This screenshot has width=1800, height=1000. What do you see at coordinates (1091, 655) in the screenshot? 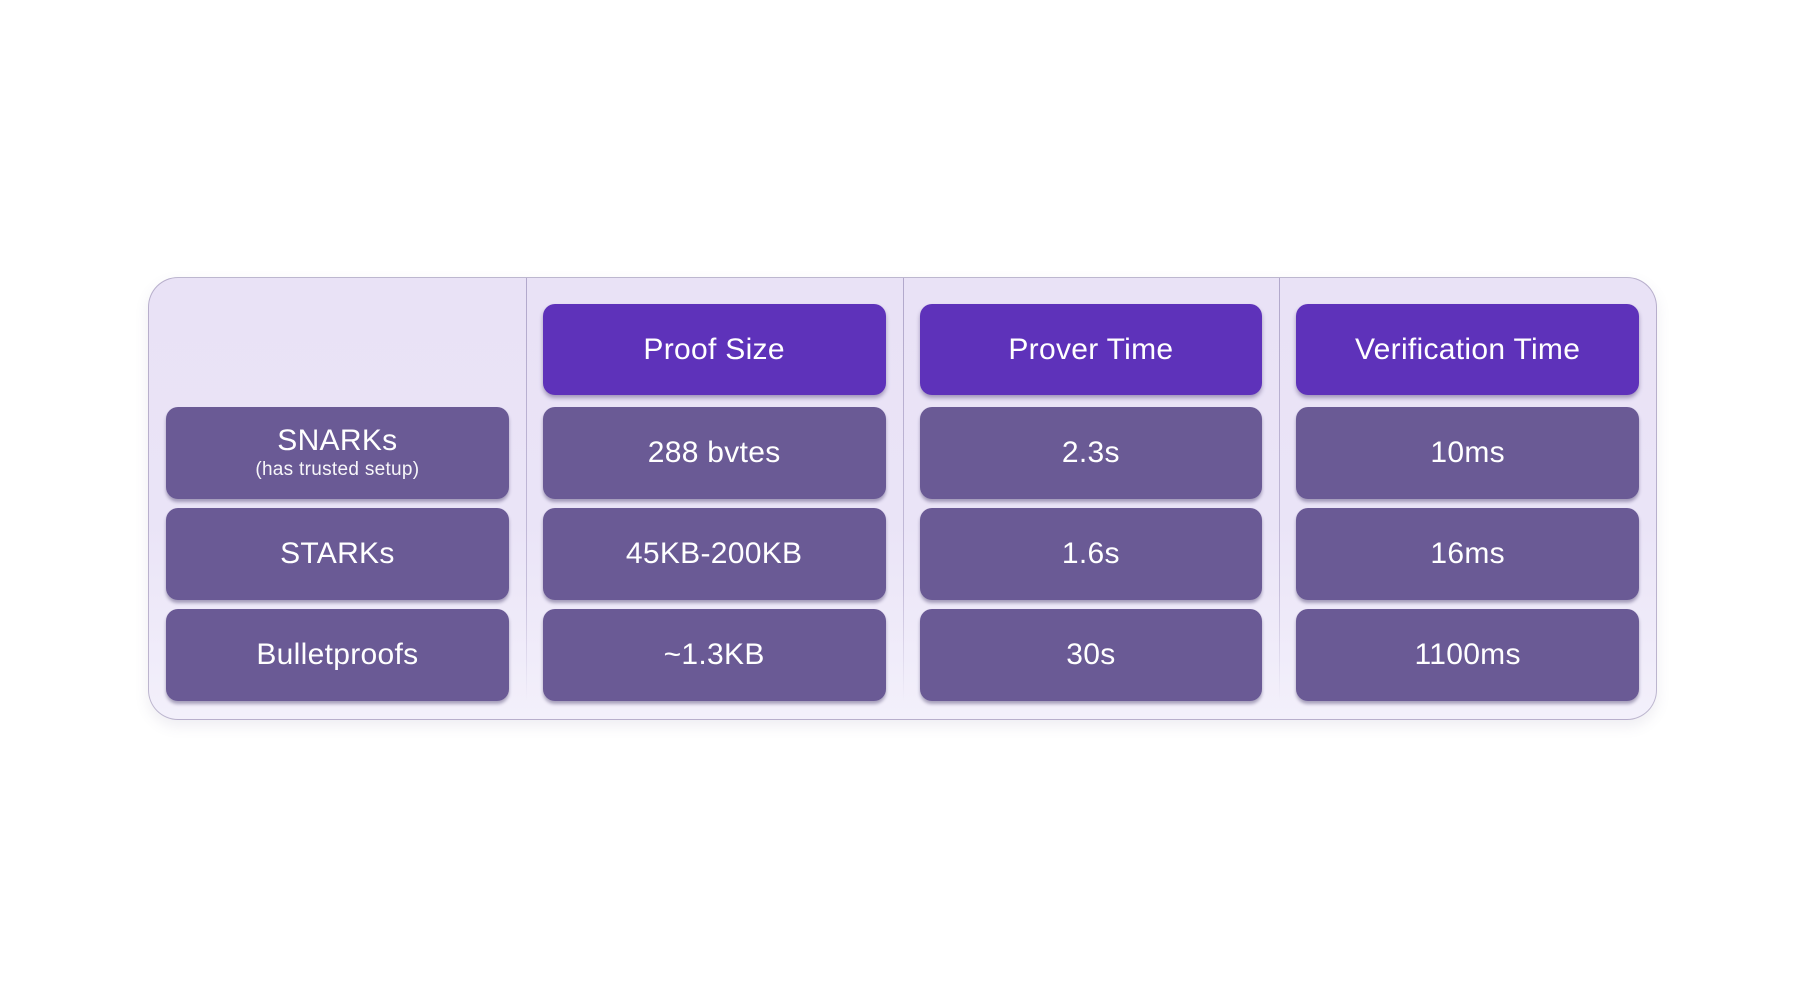
I see `cell-bulletproofs-prover-time: 30s` at bounding box center [1091, 655].